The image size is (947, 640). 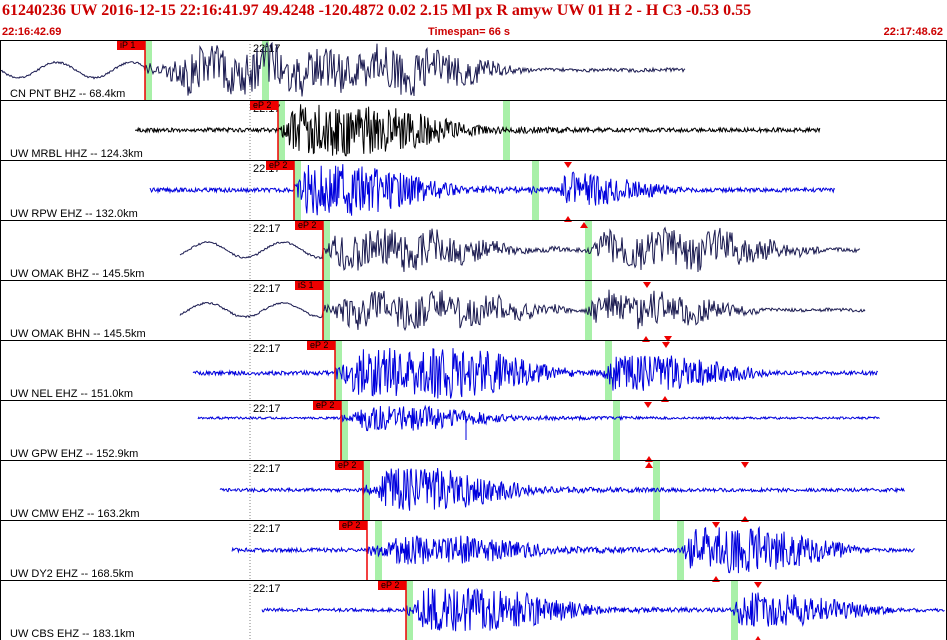 I want to click on station-label: UW OMAK BHN -- 145.5km, so click(x=78, y=334).